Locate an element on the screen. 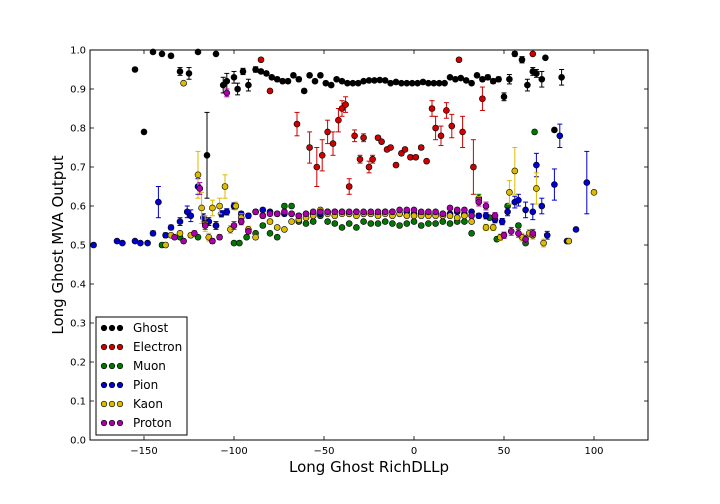  x-tick-label: −150 is located at coordinates (143, 451).